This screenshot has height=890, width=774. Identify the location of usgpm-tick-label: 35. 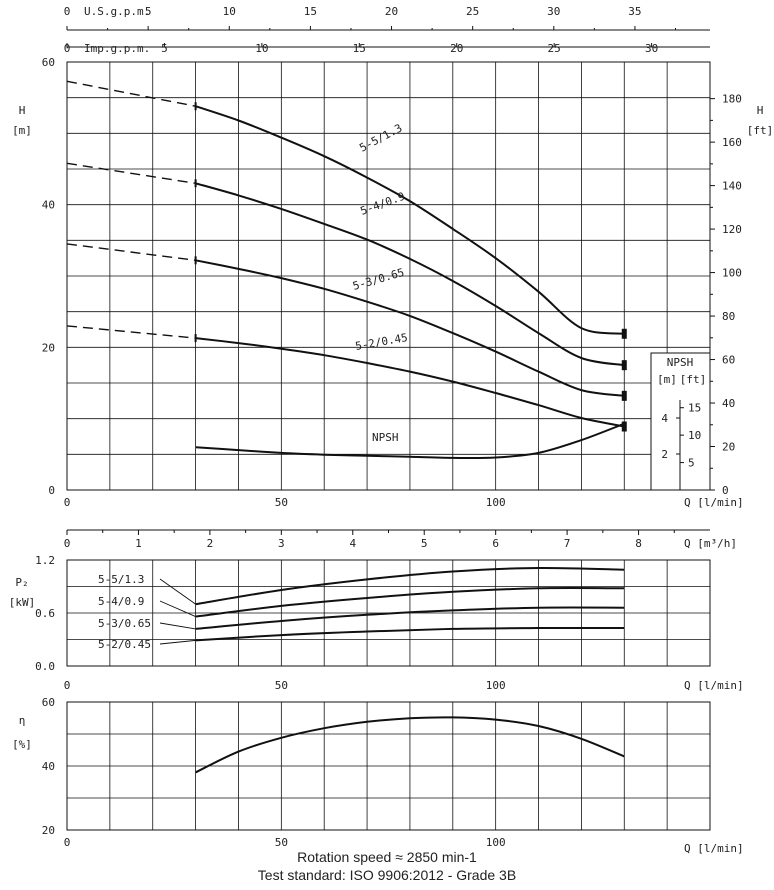
(634, 11).